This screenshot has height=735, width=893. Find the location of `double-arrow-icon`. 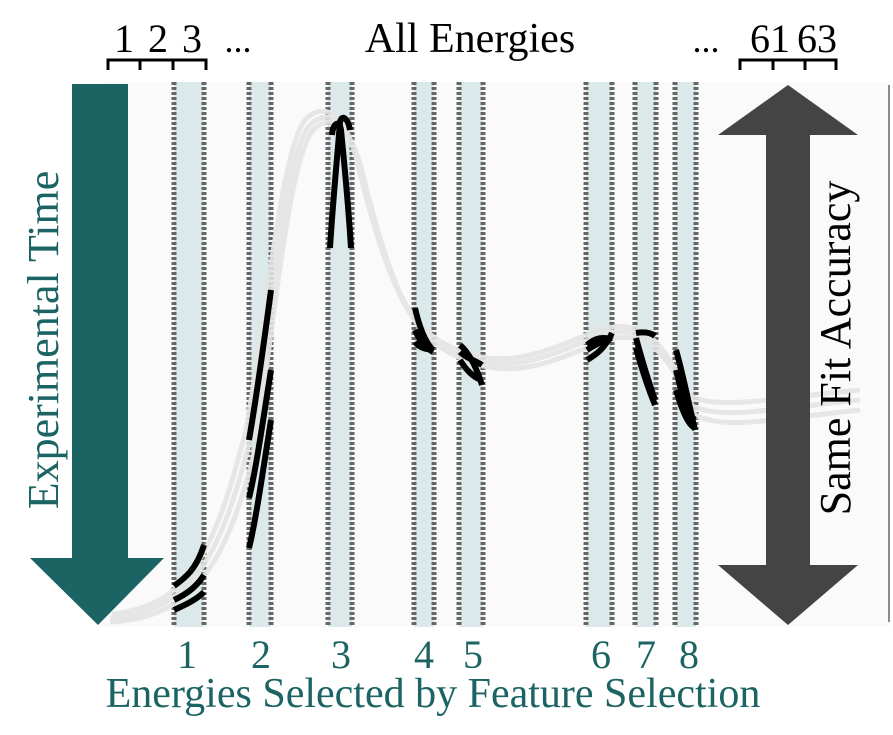

double-arrow-icon is located at coordinates (788, 355).